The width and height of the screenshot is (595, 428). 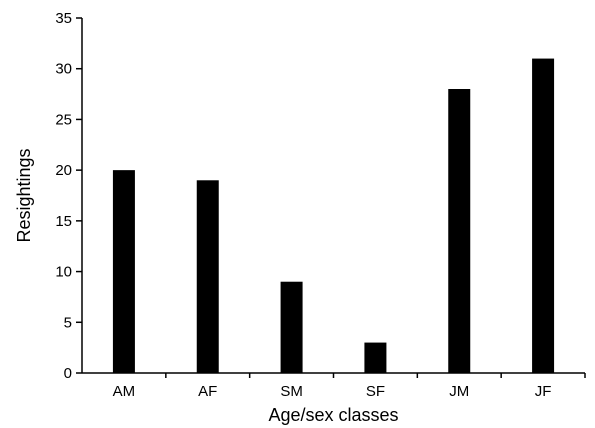 I want to click on bar-sm, so click(x=291, y=327).